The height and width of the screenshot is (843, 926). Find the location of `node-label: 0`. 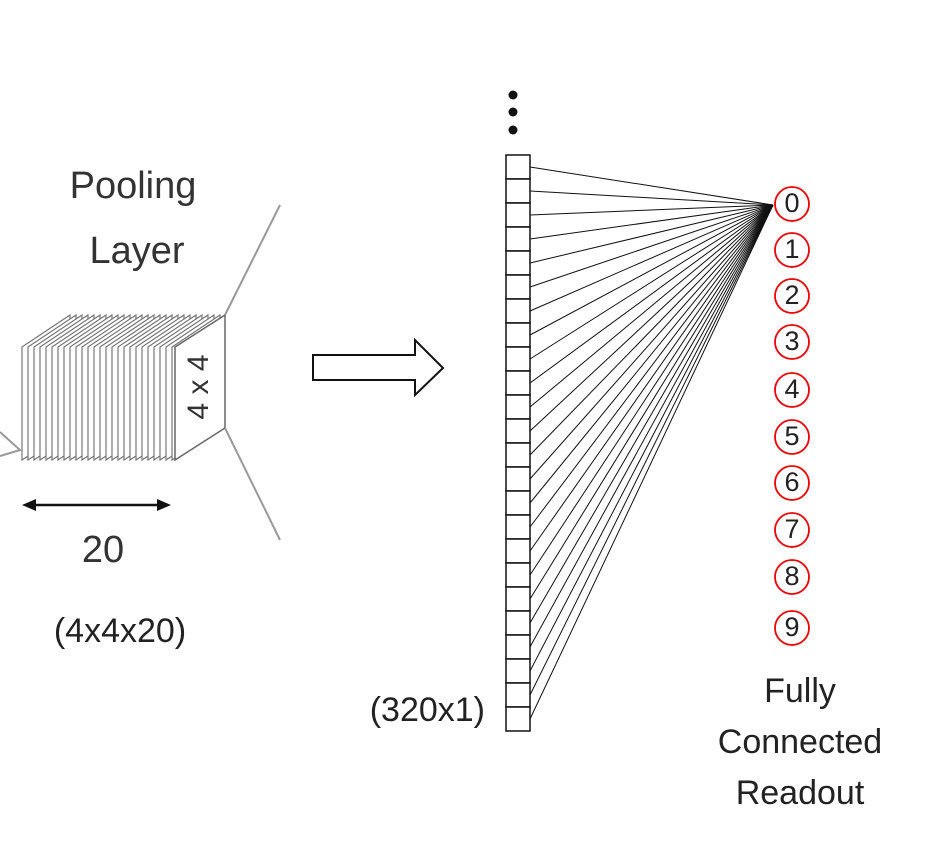

node-label: 0 is located at coordinates (791, 203).